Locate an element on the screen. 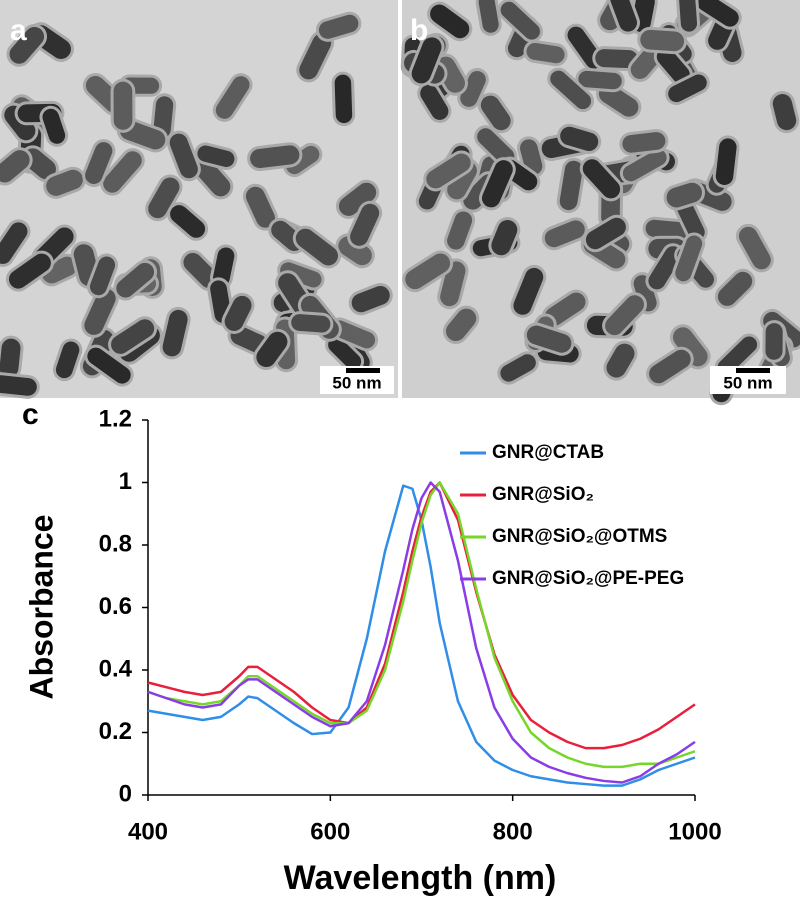 This screenshot has width=800, height=913. x-tick-label: 1000 is located at coordinates (694, 831).